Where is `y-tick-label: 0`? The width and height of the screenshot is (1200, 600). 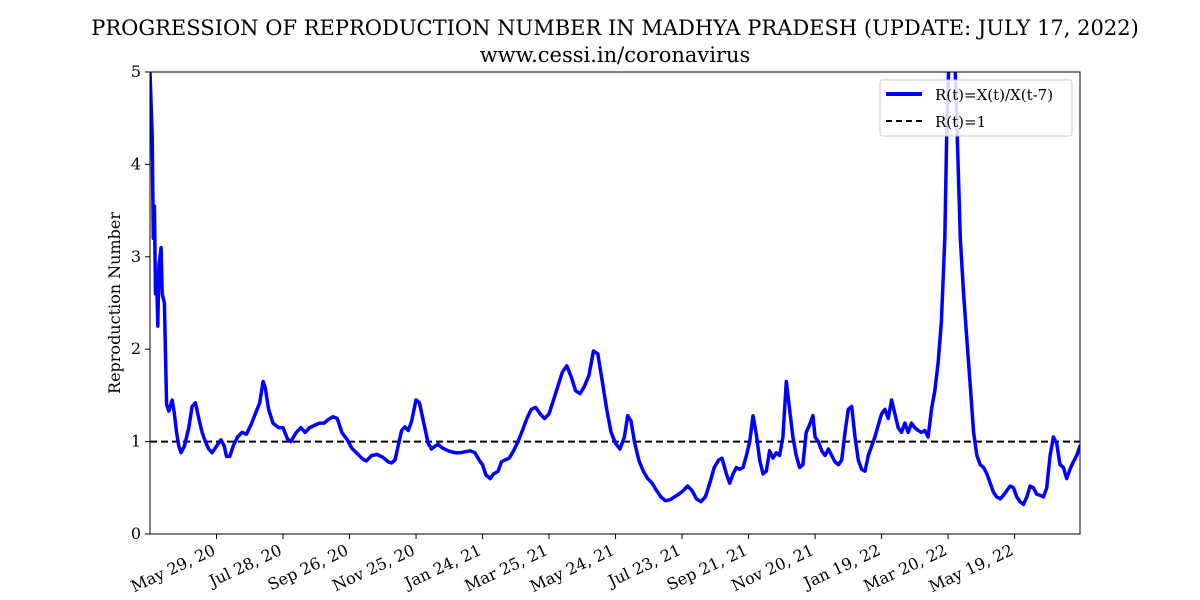 y-tick-label: 0 is located at coordinates (136, 533).